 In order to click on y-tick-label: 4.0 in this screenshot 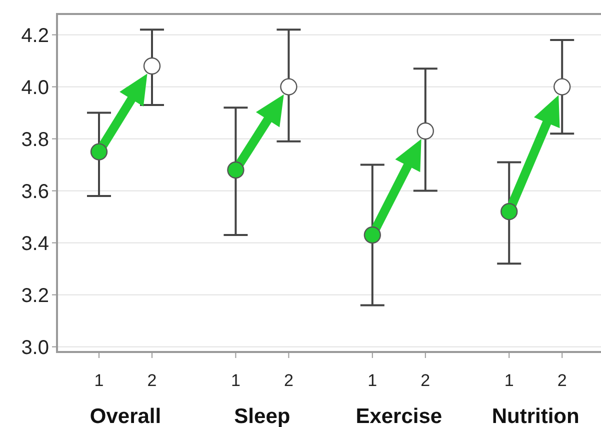, I will do `click(35, 87)`.